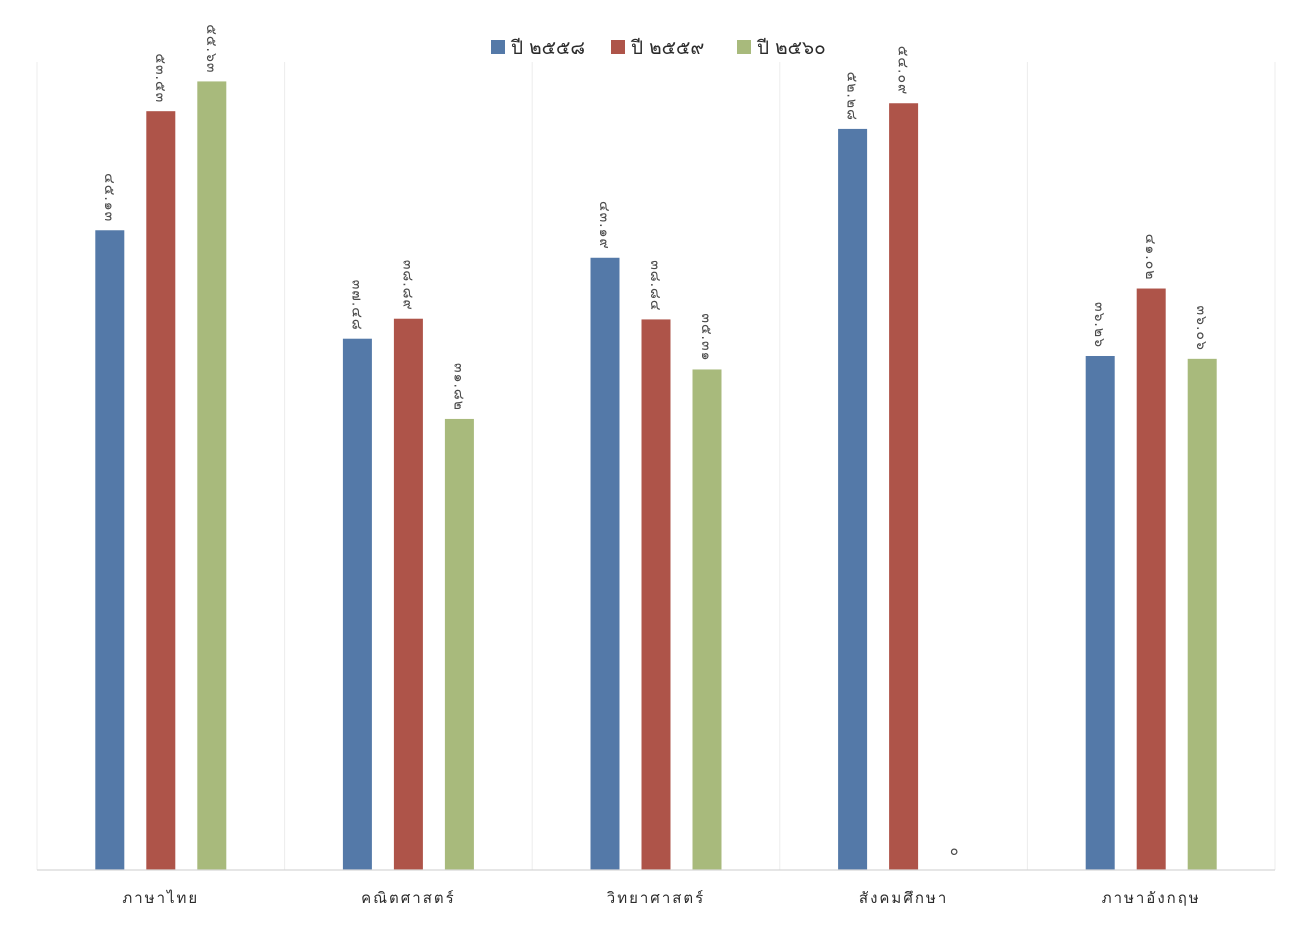 Image resolution: width=1311 pixels, height=926 pixels. I want to click on data-label: ๕๓.๕๓, so click(160, 78).